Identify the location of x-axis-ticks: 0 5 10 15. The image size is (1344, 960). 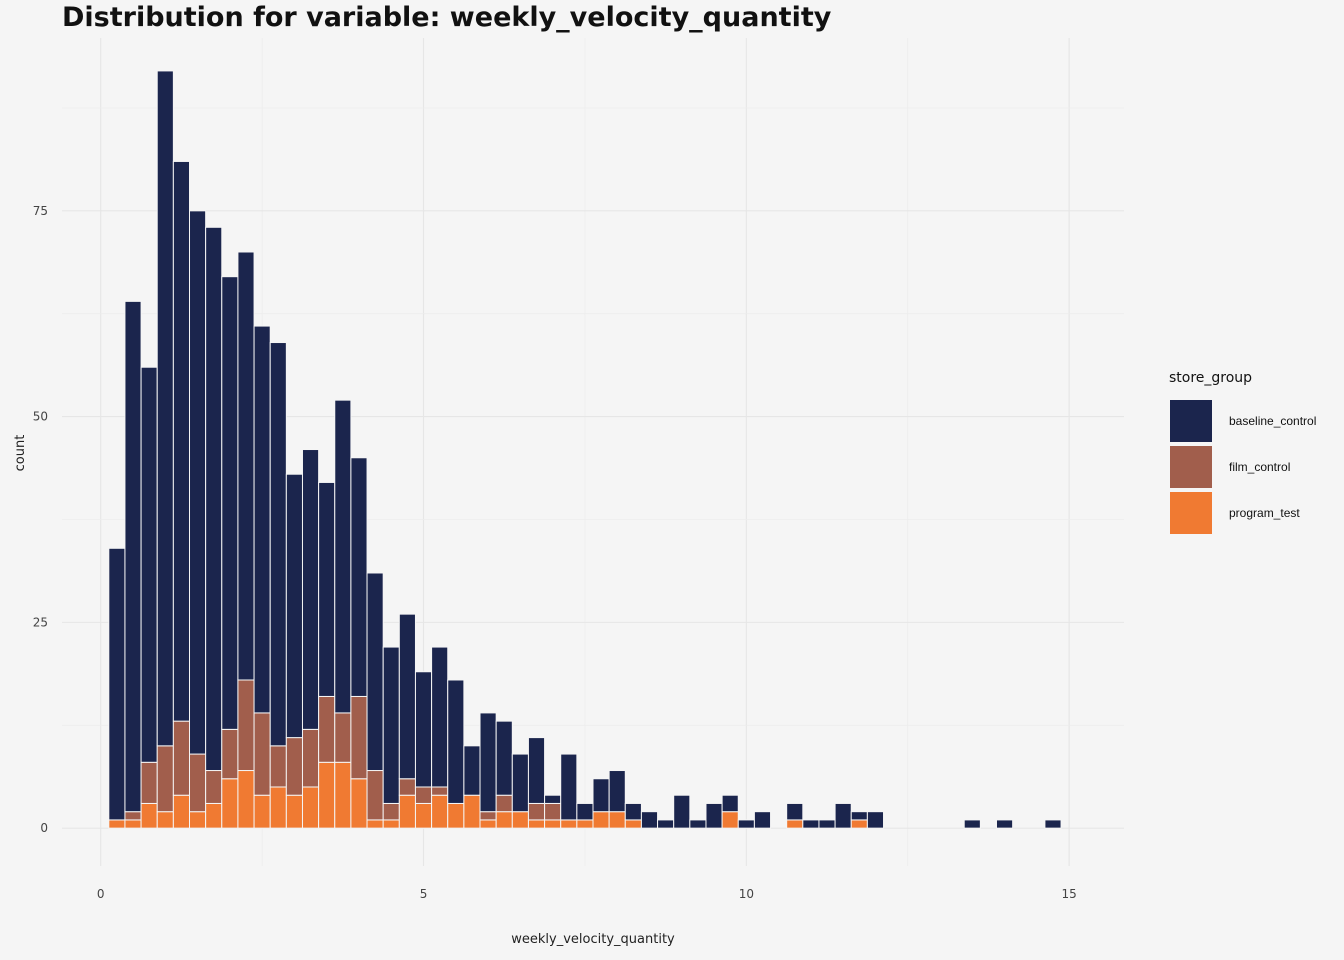
(587, 894).